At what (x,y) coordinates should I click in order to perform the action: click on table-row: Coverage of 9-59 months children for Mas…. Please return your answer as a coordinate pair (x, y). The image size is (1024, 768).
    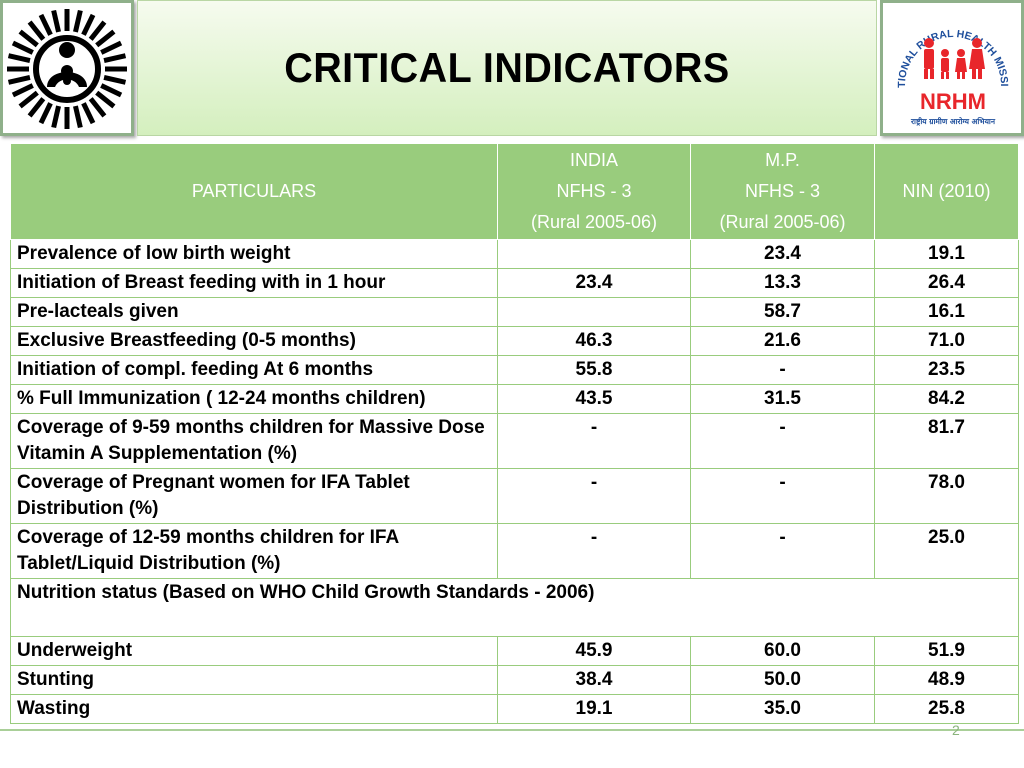
    Looking at the image, I should click on (514, 441).